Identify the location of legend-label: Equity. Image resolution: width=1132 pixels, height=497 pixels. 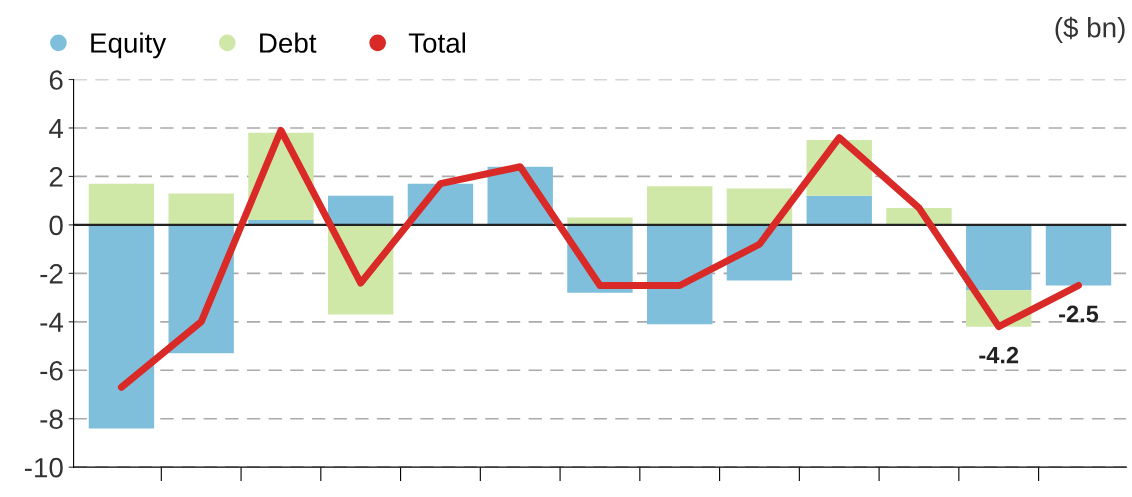
(129, 45).